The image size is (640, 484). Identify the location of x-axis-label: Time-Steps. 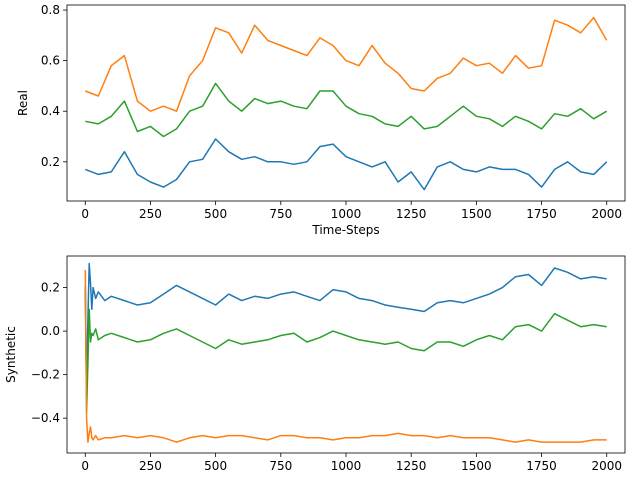
(345, 230).